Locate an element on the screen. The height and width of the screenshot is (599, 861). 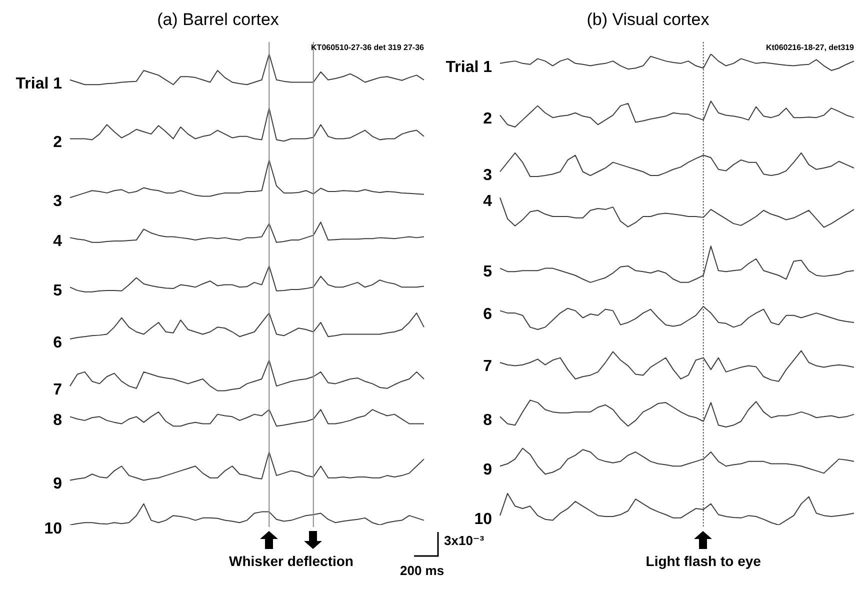
text: Kt060216-18-27, det319 is located at coordinates (810, 47).